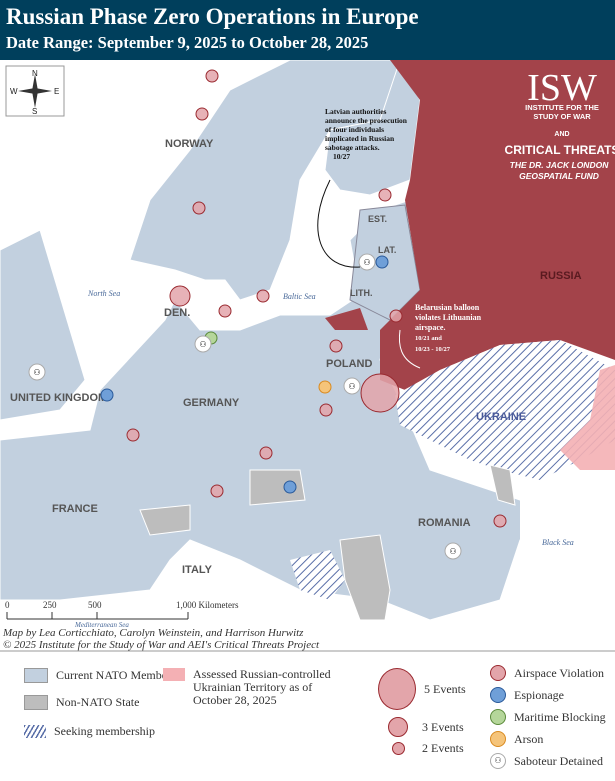  I want to click on compass-rose: N S E W, so click(35, 91).